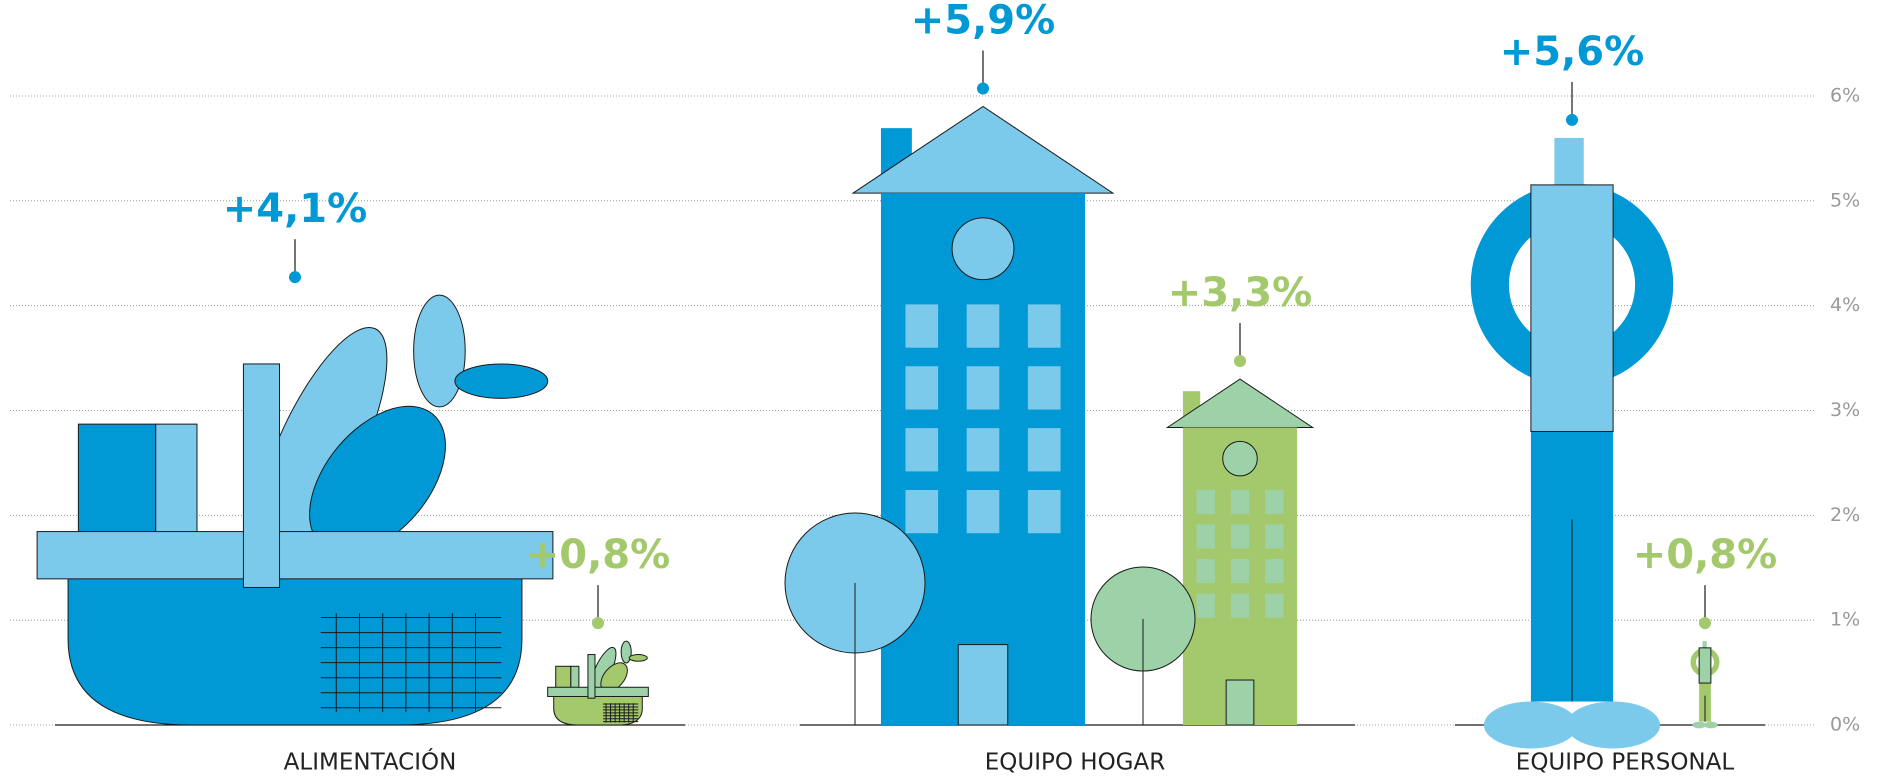  What do you see at coordinates (1845, 305) in the screenshot?
I see `y-tick-label: 4%` at bounding box center [1845, 305].